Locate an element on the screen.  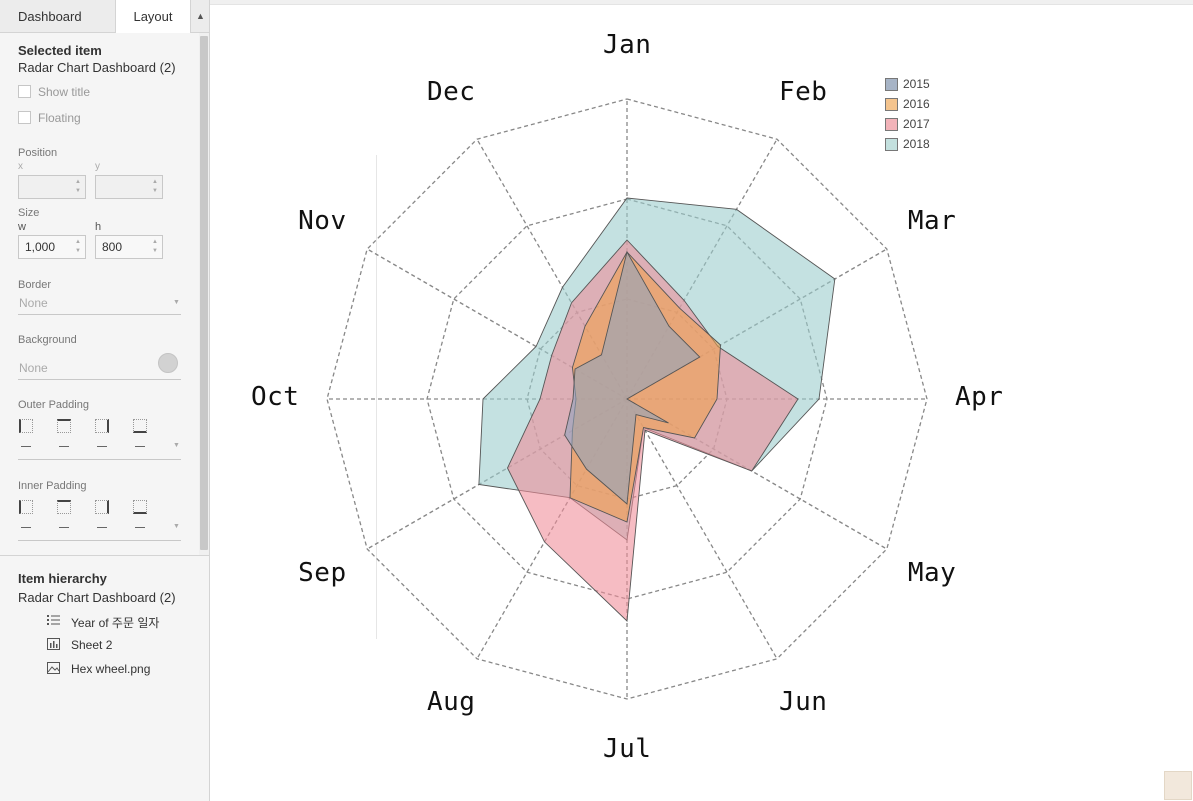
axis-label-mar: Mar is located at coordinates (932, 221).